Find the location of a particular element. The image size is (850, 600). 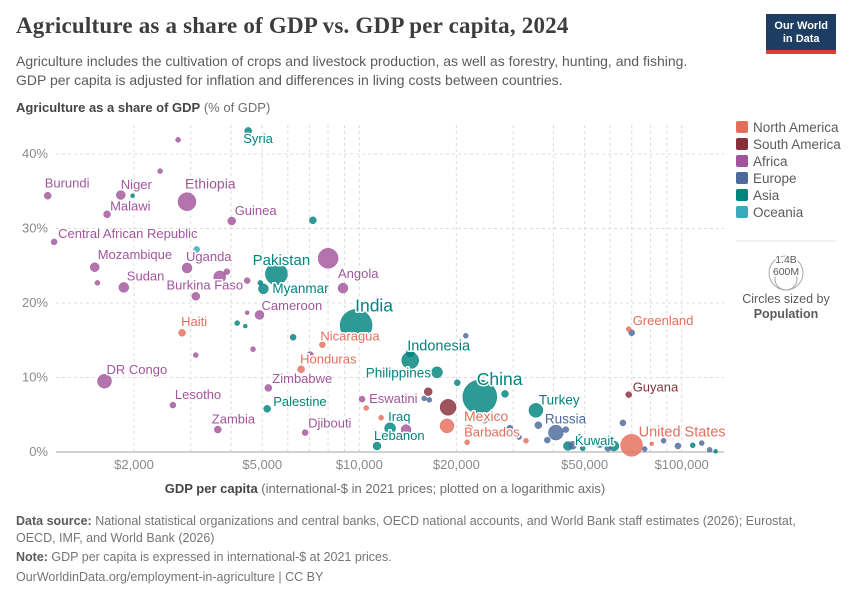

point-philippines is located at coordinates (437, 372).